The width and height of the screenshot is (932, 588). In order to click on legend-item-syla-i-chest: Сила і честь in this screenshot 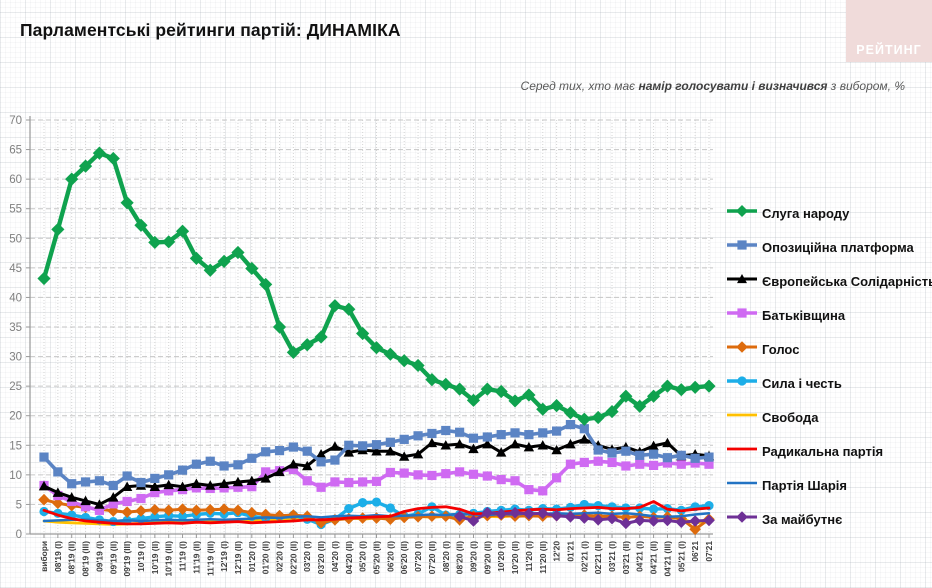, I will do `click(829, 383)`.